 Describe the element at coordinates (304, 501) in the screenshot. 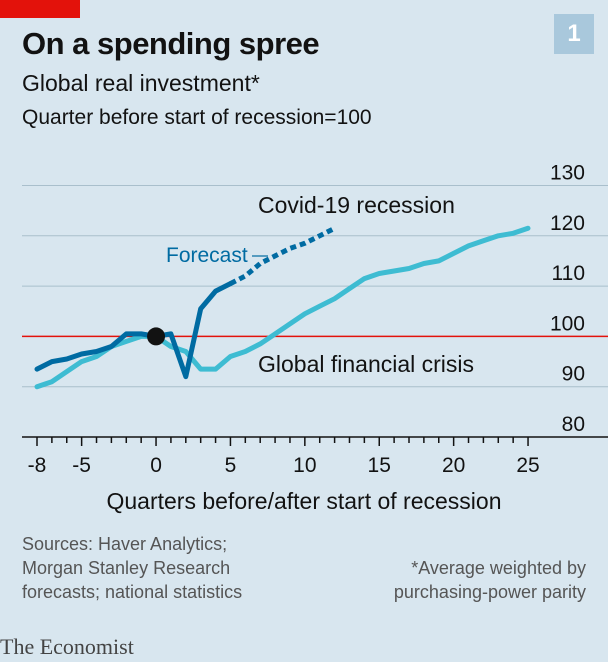

I see `x-axis-label: Quarters before/after start of recession` at that location.